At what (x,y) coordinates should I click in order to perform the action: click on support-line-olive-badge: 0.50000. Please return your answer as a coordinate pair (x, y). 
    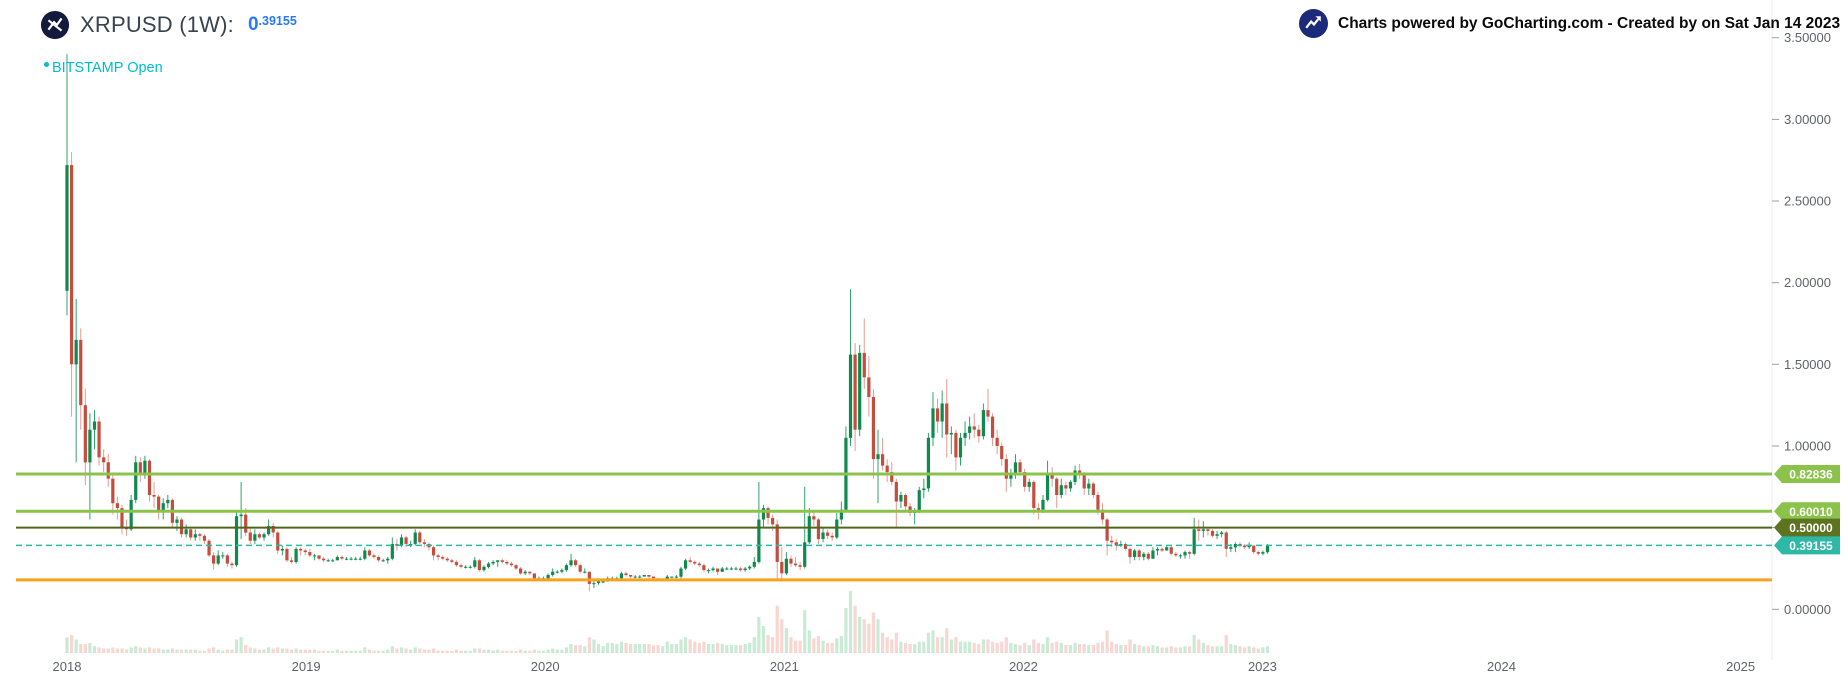
    Looking at the image, I should click on (1807, 527).